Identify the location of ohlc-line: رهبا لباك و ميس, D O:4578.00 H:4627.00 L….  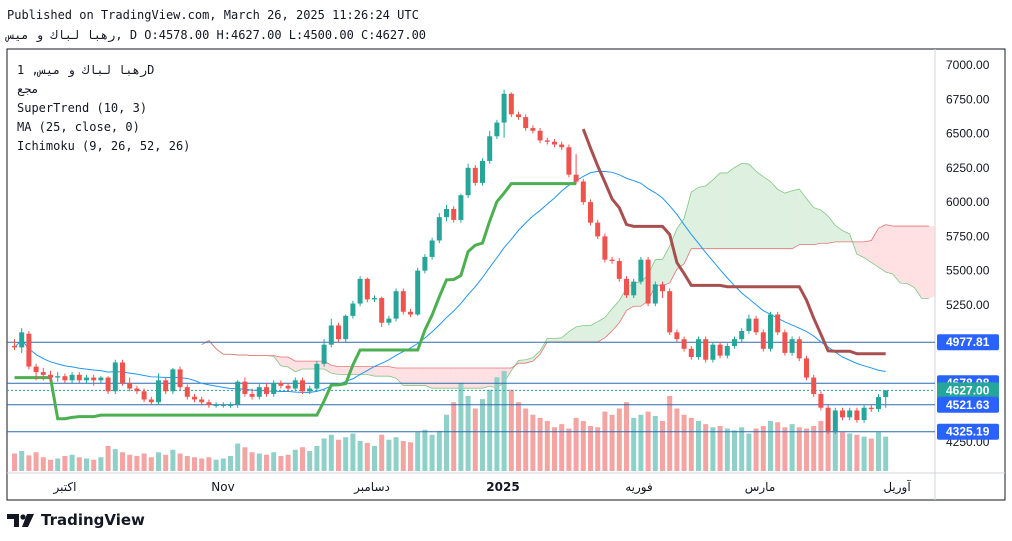
(217, 35).